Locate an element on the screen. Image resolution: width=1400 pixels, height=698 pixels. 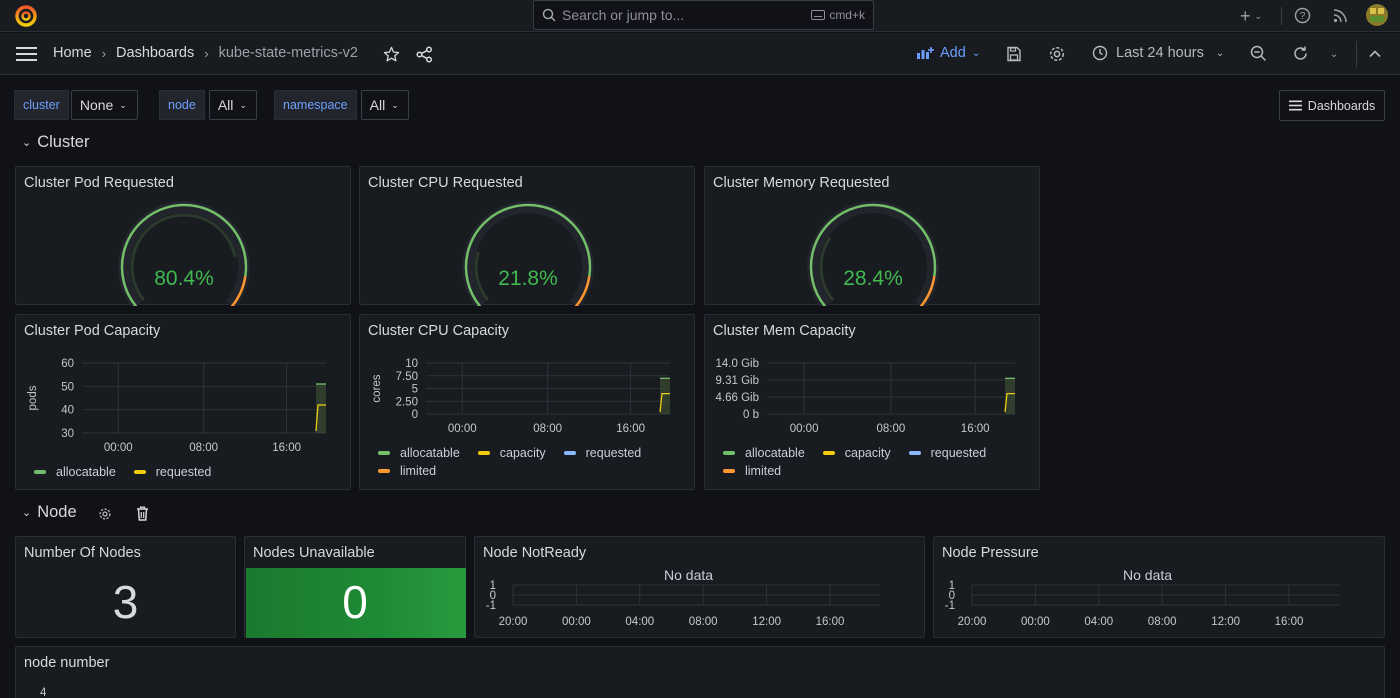
variable-select-node: All ⌄ is located at coordinates (232, 105).